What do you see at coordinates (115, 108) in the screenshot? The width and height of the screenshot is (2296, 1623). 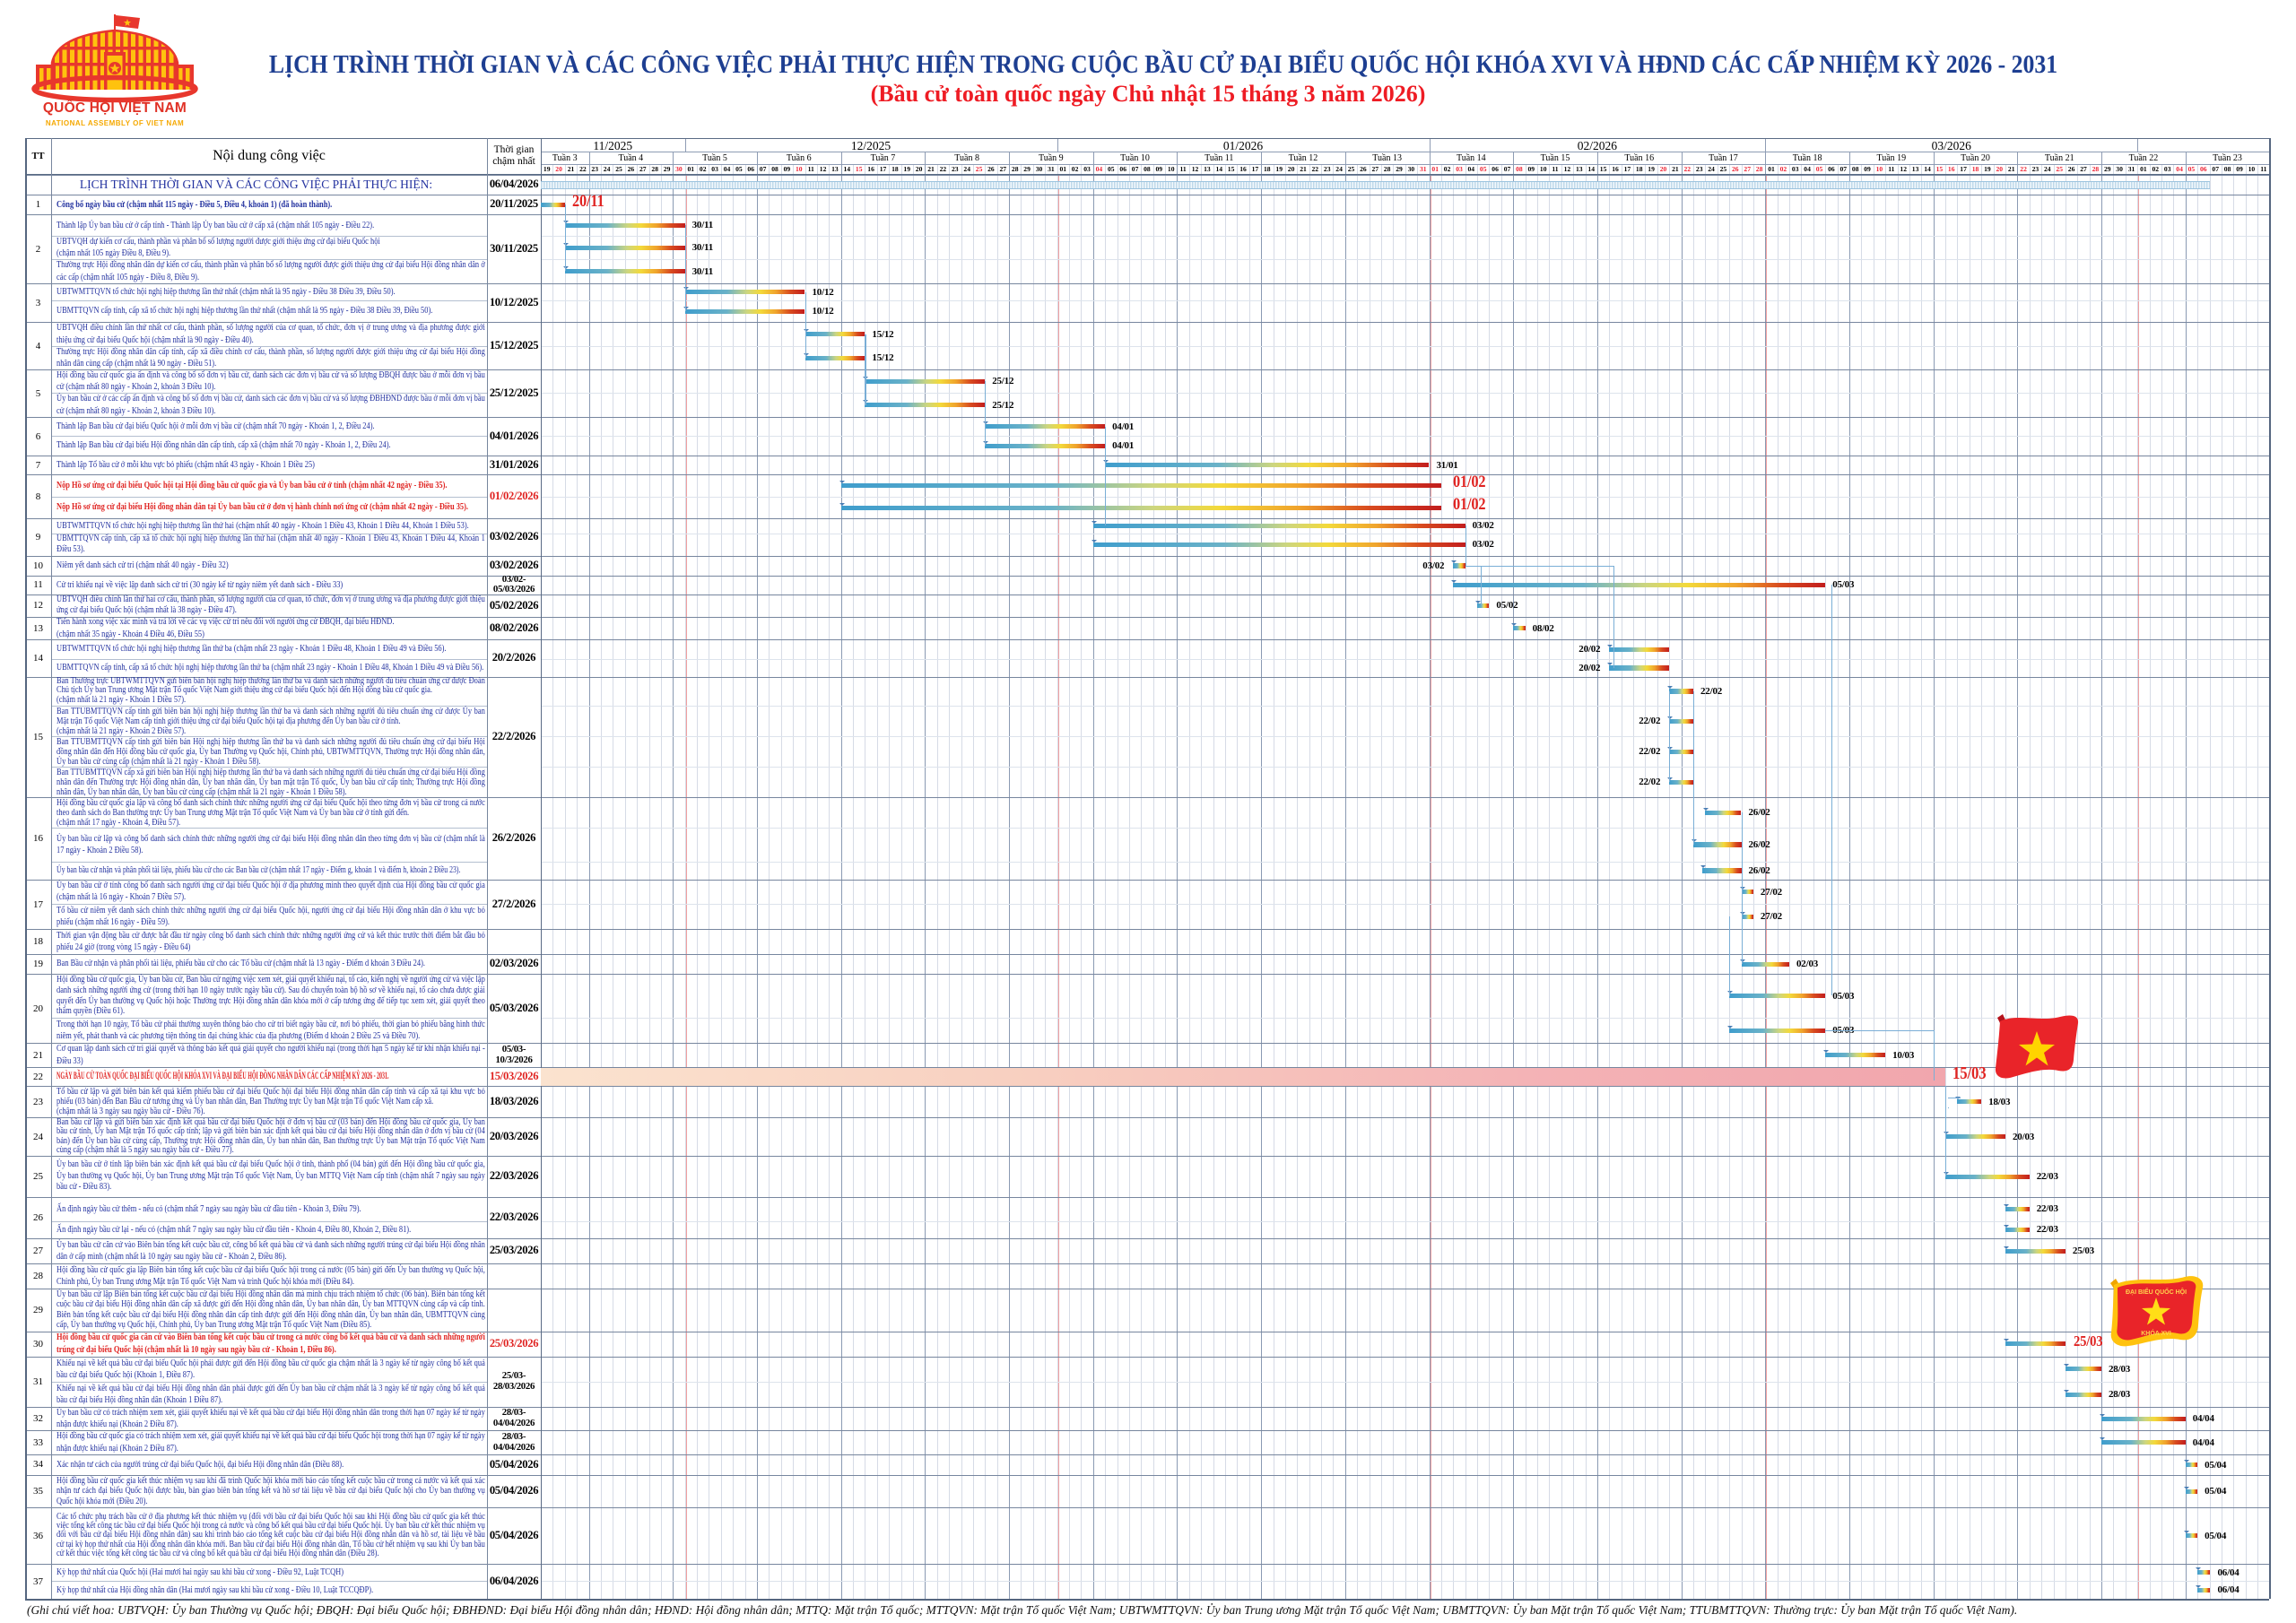 I see `svg-text: QUỐC HỘI VIỆT NAM` at bounding box center [115, 108].